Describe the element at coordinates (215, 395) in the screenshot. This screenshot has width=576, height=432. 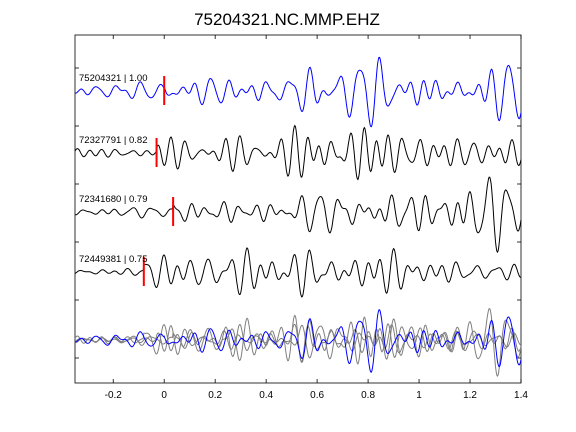
I see `x-tick-label: 0.2` at that location.